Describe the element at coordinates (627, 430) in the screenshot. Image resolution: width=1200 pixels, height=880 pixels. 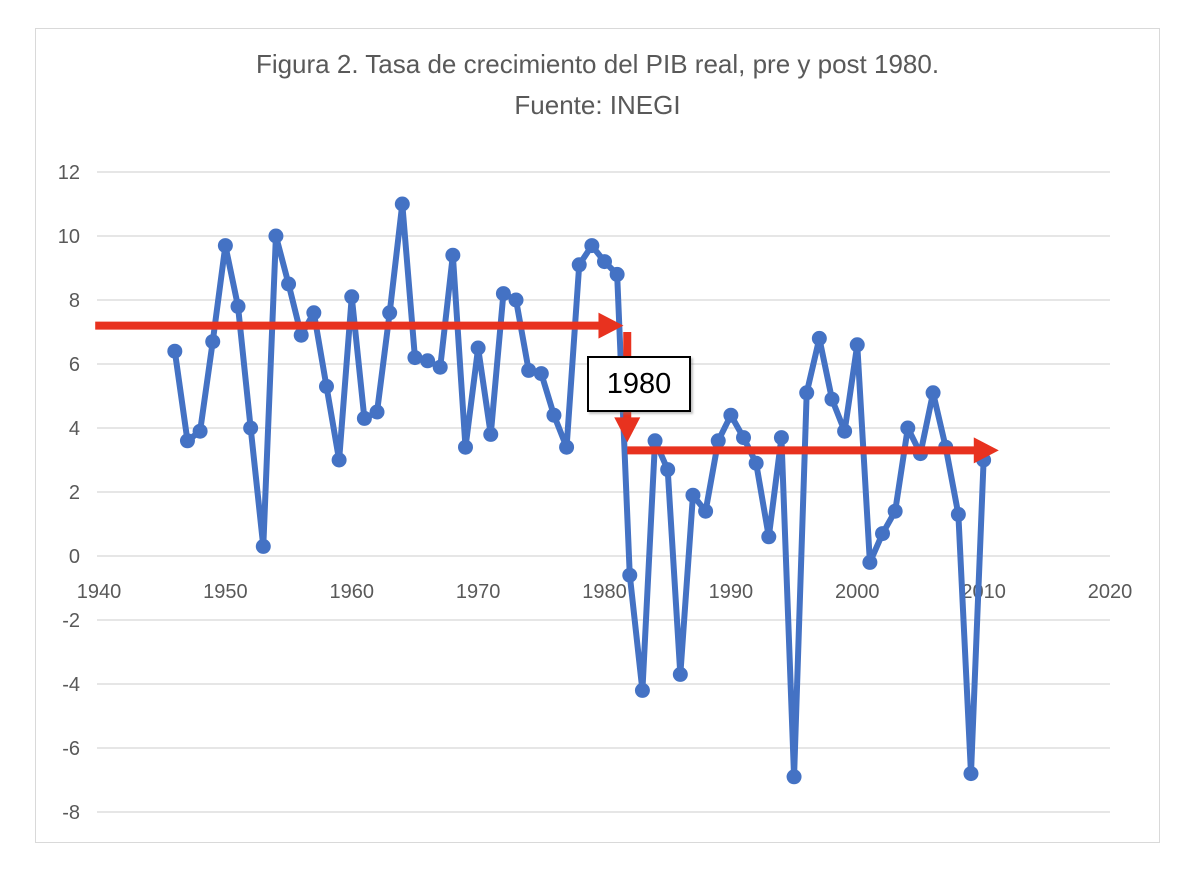
I see `drop-arrow-head` at that location.